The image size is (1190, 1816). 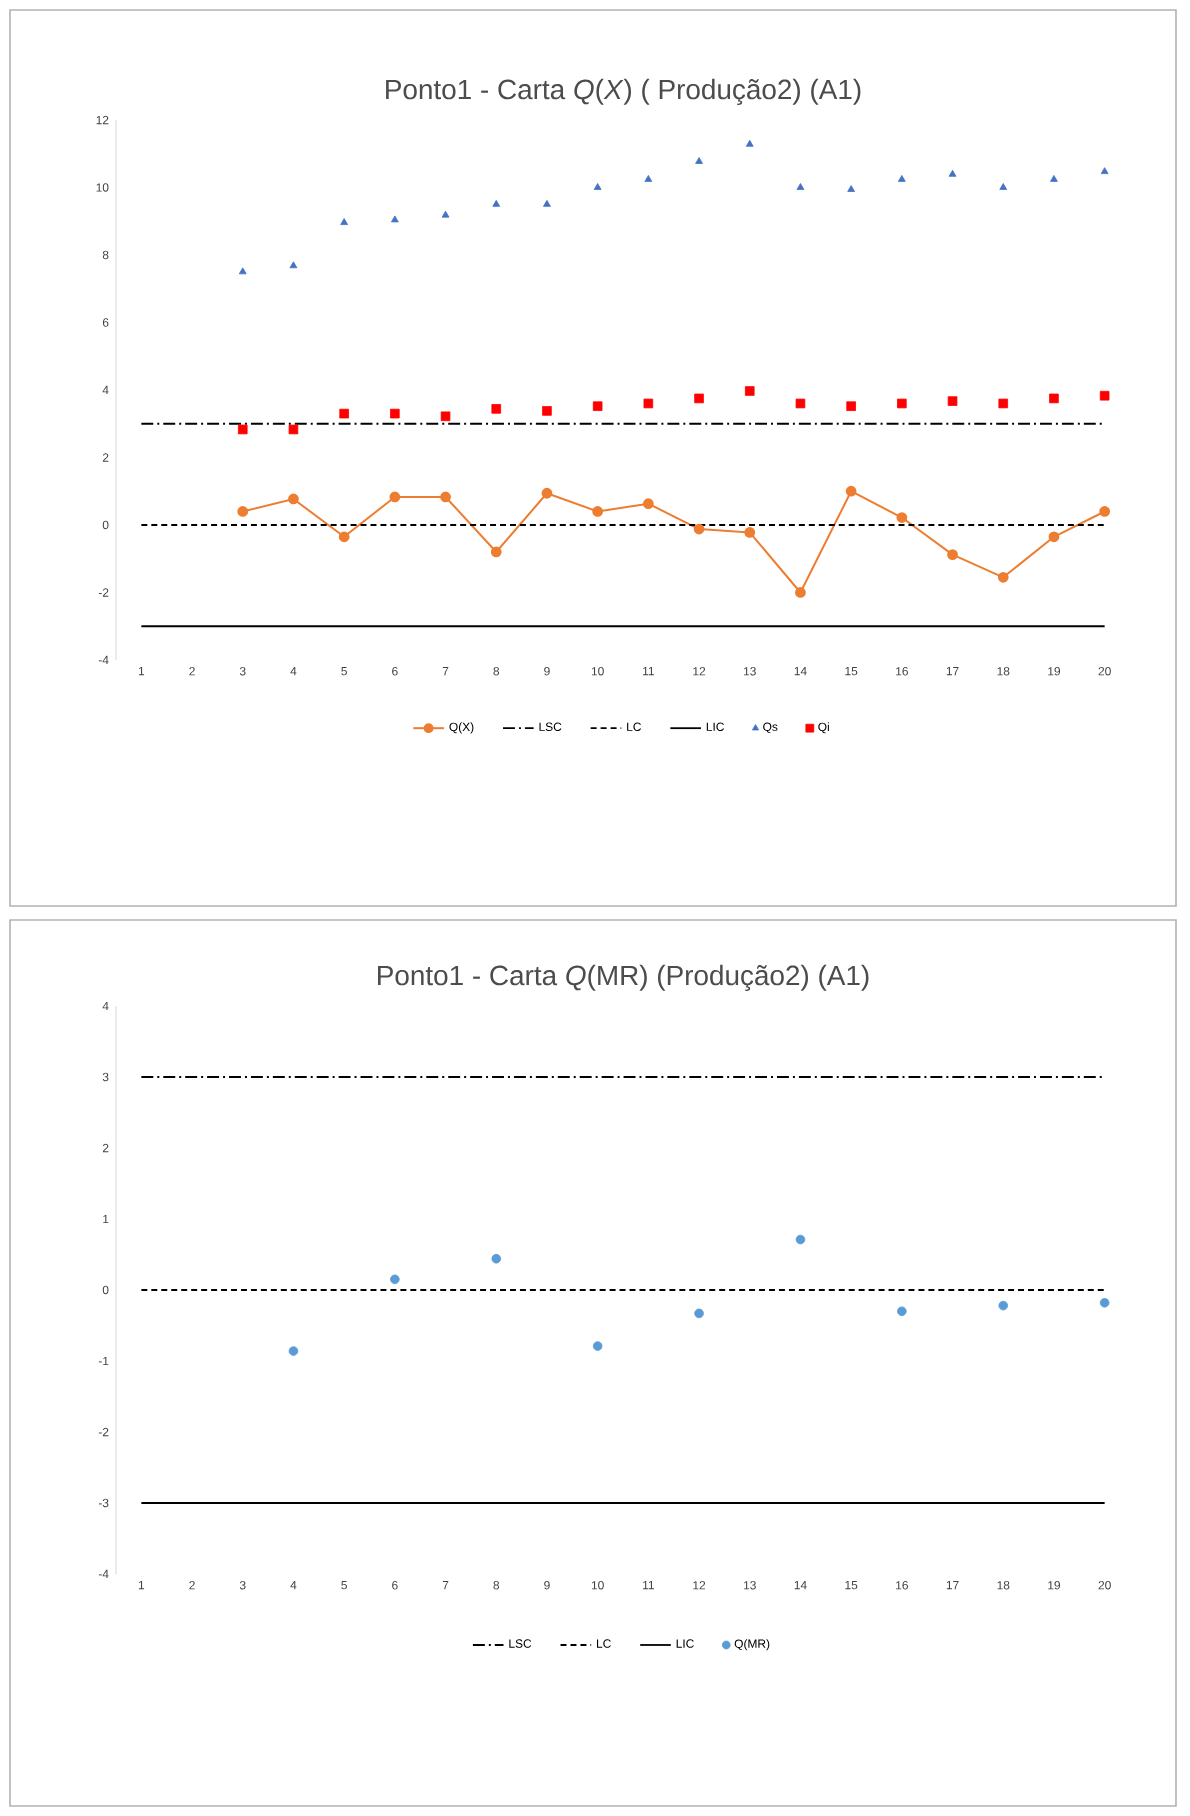 What do you see at coordinates (623, 91) in the screenshot?
I see `chart-title: Ponto1 - Carta Q(X) ( Produção2) (A1)` at bounding box center [623, 91].